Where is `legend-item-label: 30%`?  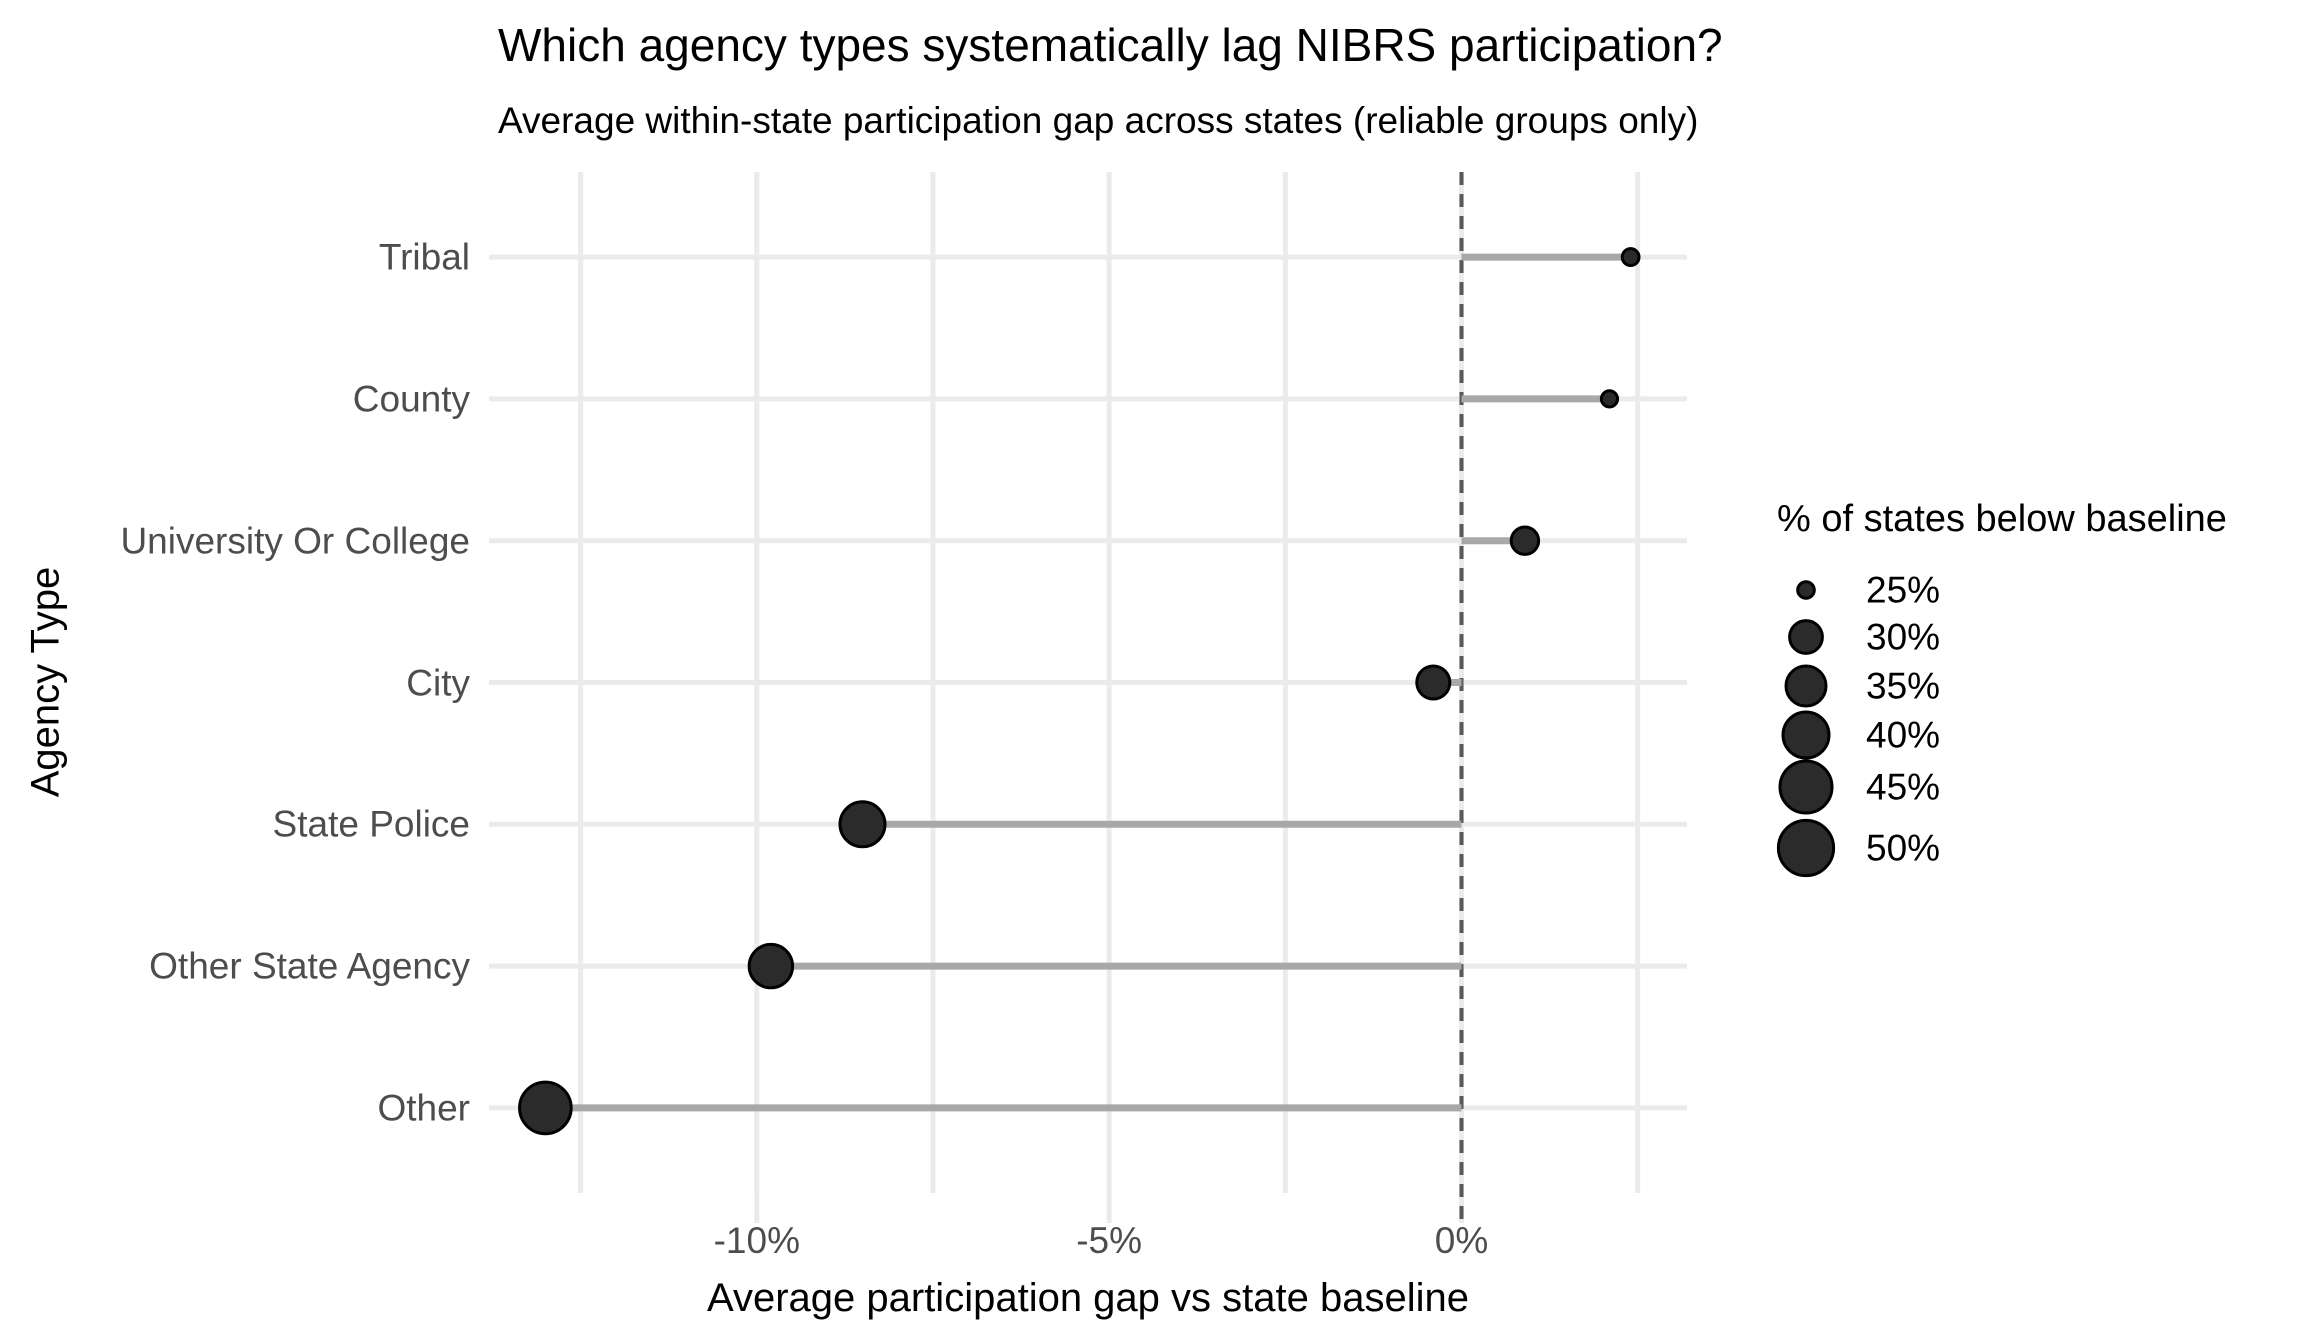
legend-item-label: 30% is located at coordinates (1903, 637).